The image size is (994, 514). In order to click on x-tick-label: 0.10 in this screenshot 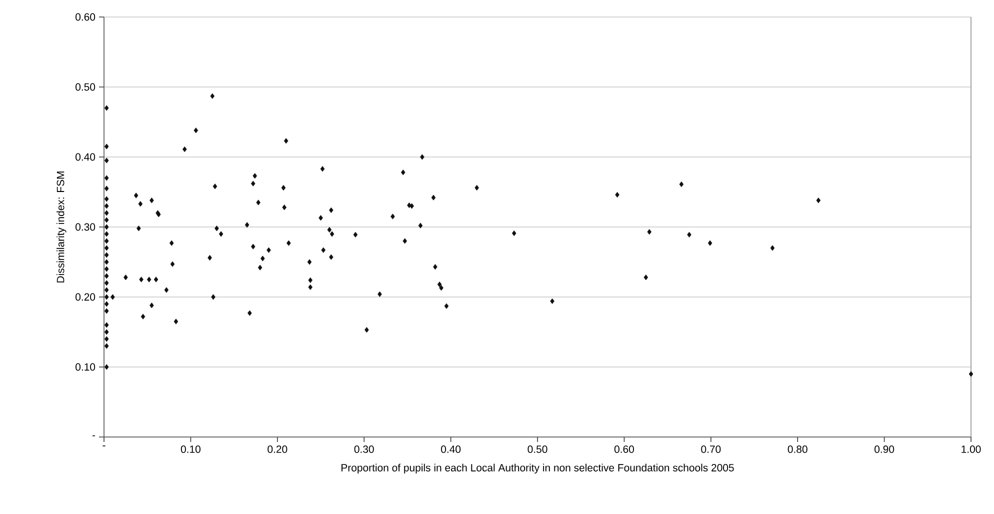, I will do `click(190, 449)`.